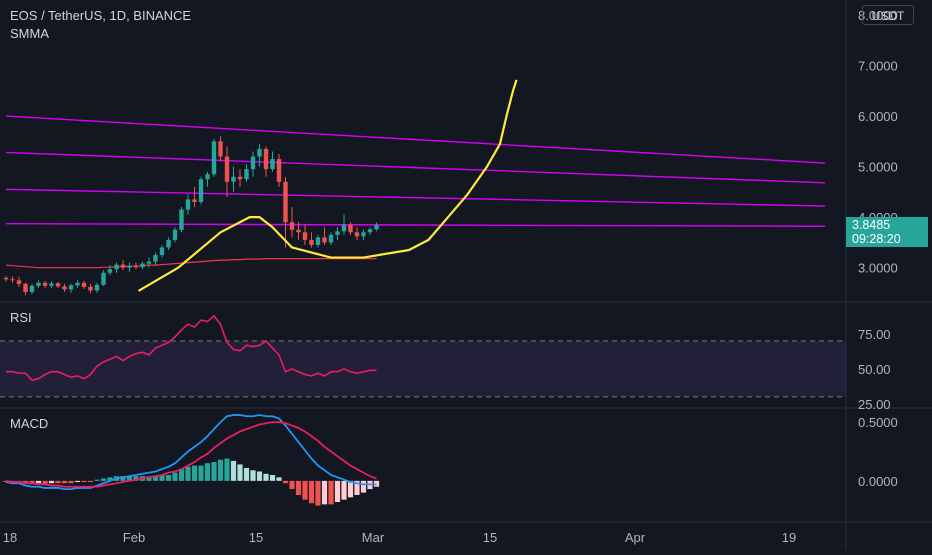 This screenshot has height=555, width=932. I want to click on signal-line, so click(191, 454).